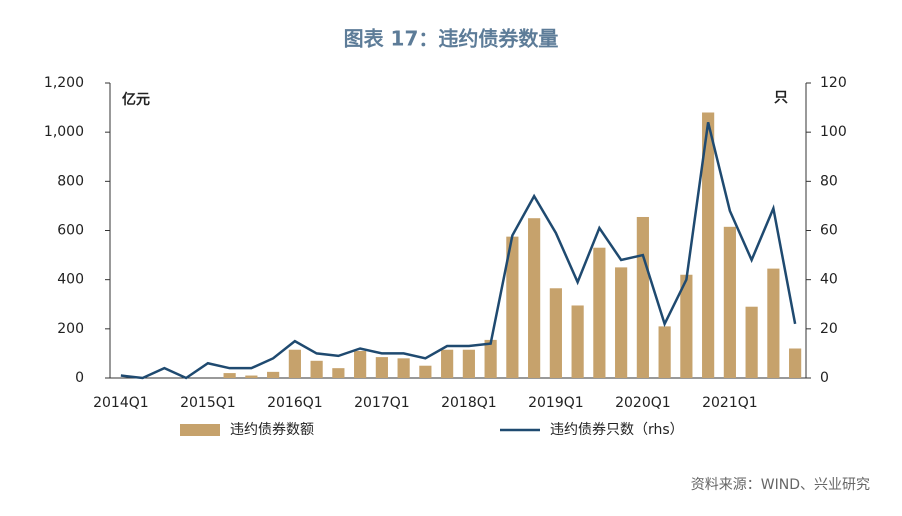 This screenshot has width=902, height=516. What do you see at coordinates (64, 132) in the screenshot?
I see `y-tick-label: 1,000` at bounding box center [64, 132].